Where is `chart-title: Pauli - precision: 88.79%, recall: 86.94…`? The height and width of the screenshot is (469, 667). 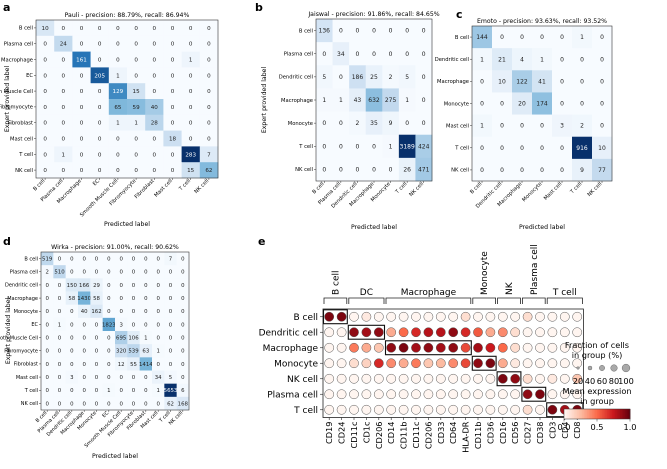 chart-title: Pauli - precision: 88.79%, recall: 86.94… is located at coordinates (127, 15).